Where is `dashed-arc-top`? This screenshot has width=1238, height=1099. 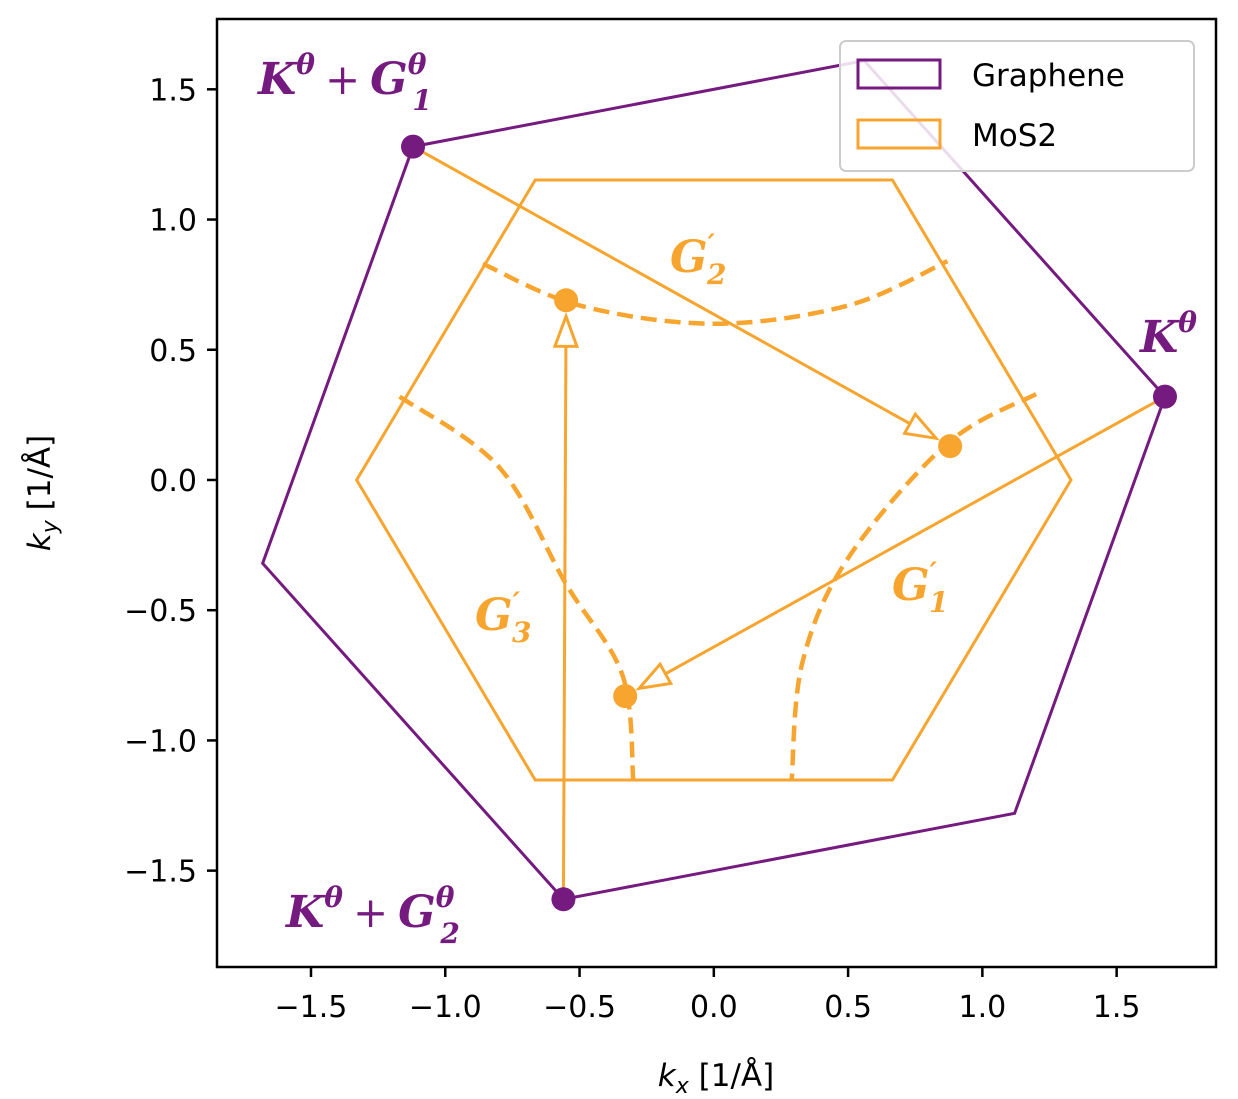
dashed-arc-top is located at coordinates (715, 292).